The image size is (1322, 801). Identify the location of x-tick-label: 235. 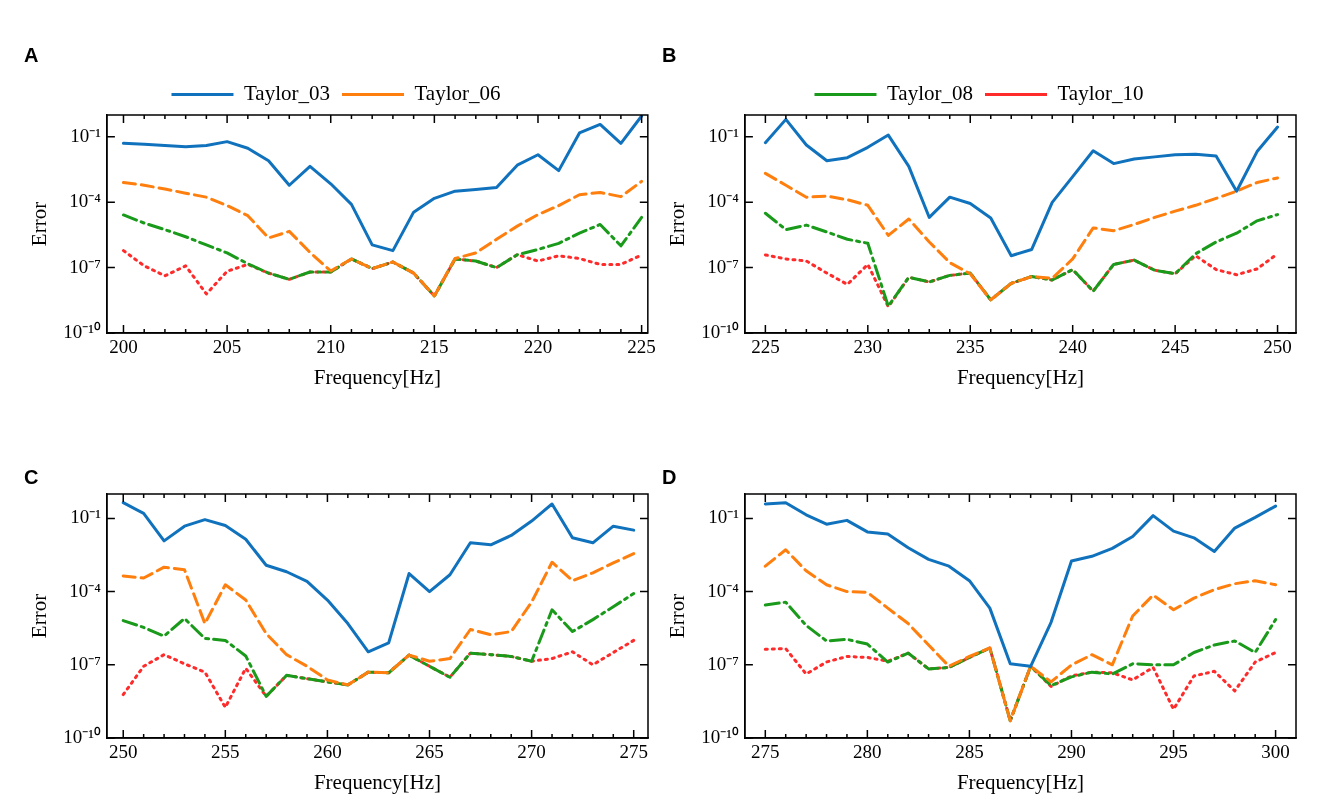
(970, 347).